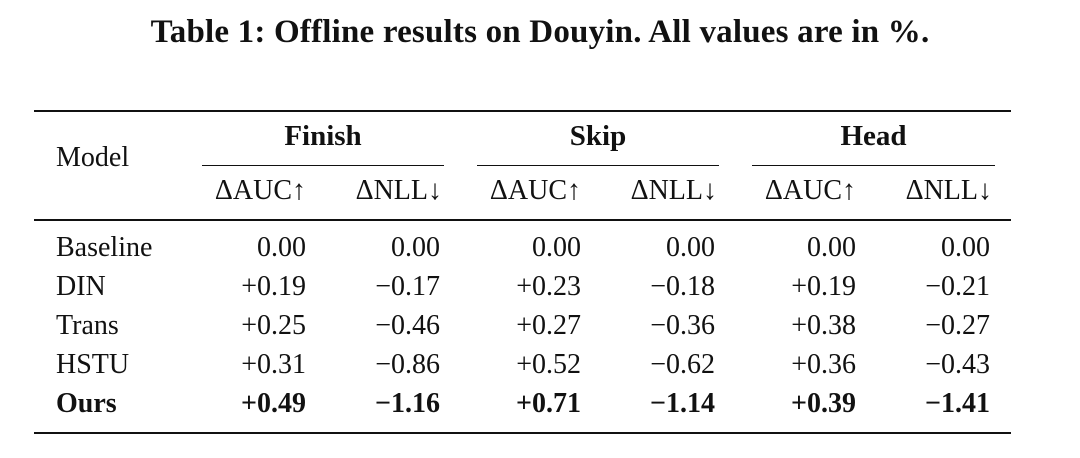 This screenshot has width=1080, height=458. I want to click on cell-baseline-finish-auc: 0.00, so click(281, 247).